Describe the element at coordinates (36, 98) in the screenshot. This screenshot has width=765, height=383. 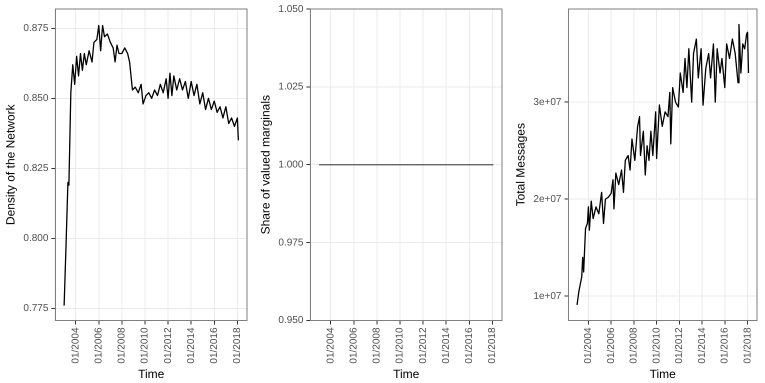
I see `y-tick-label: 0.850` at that location.